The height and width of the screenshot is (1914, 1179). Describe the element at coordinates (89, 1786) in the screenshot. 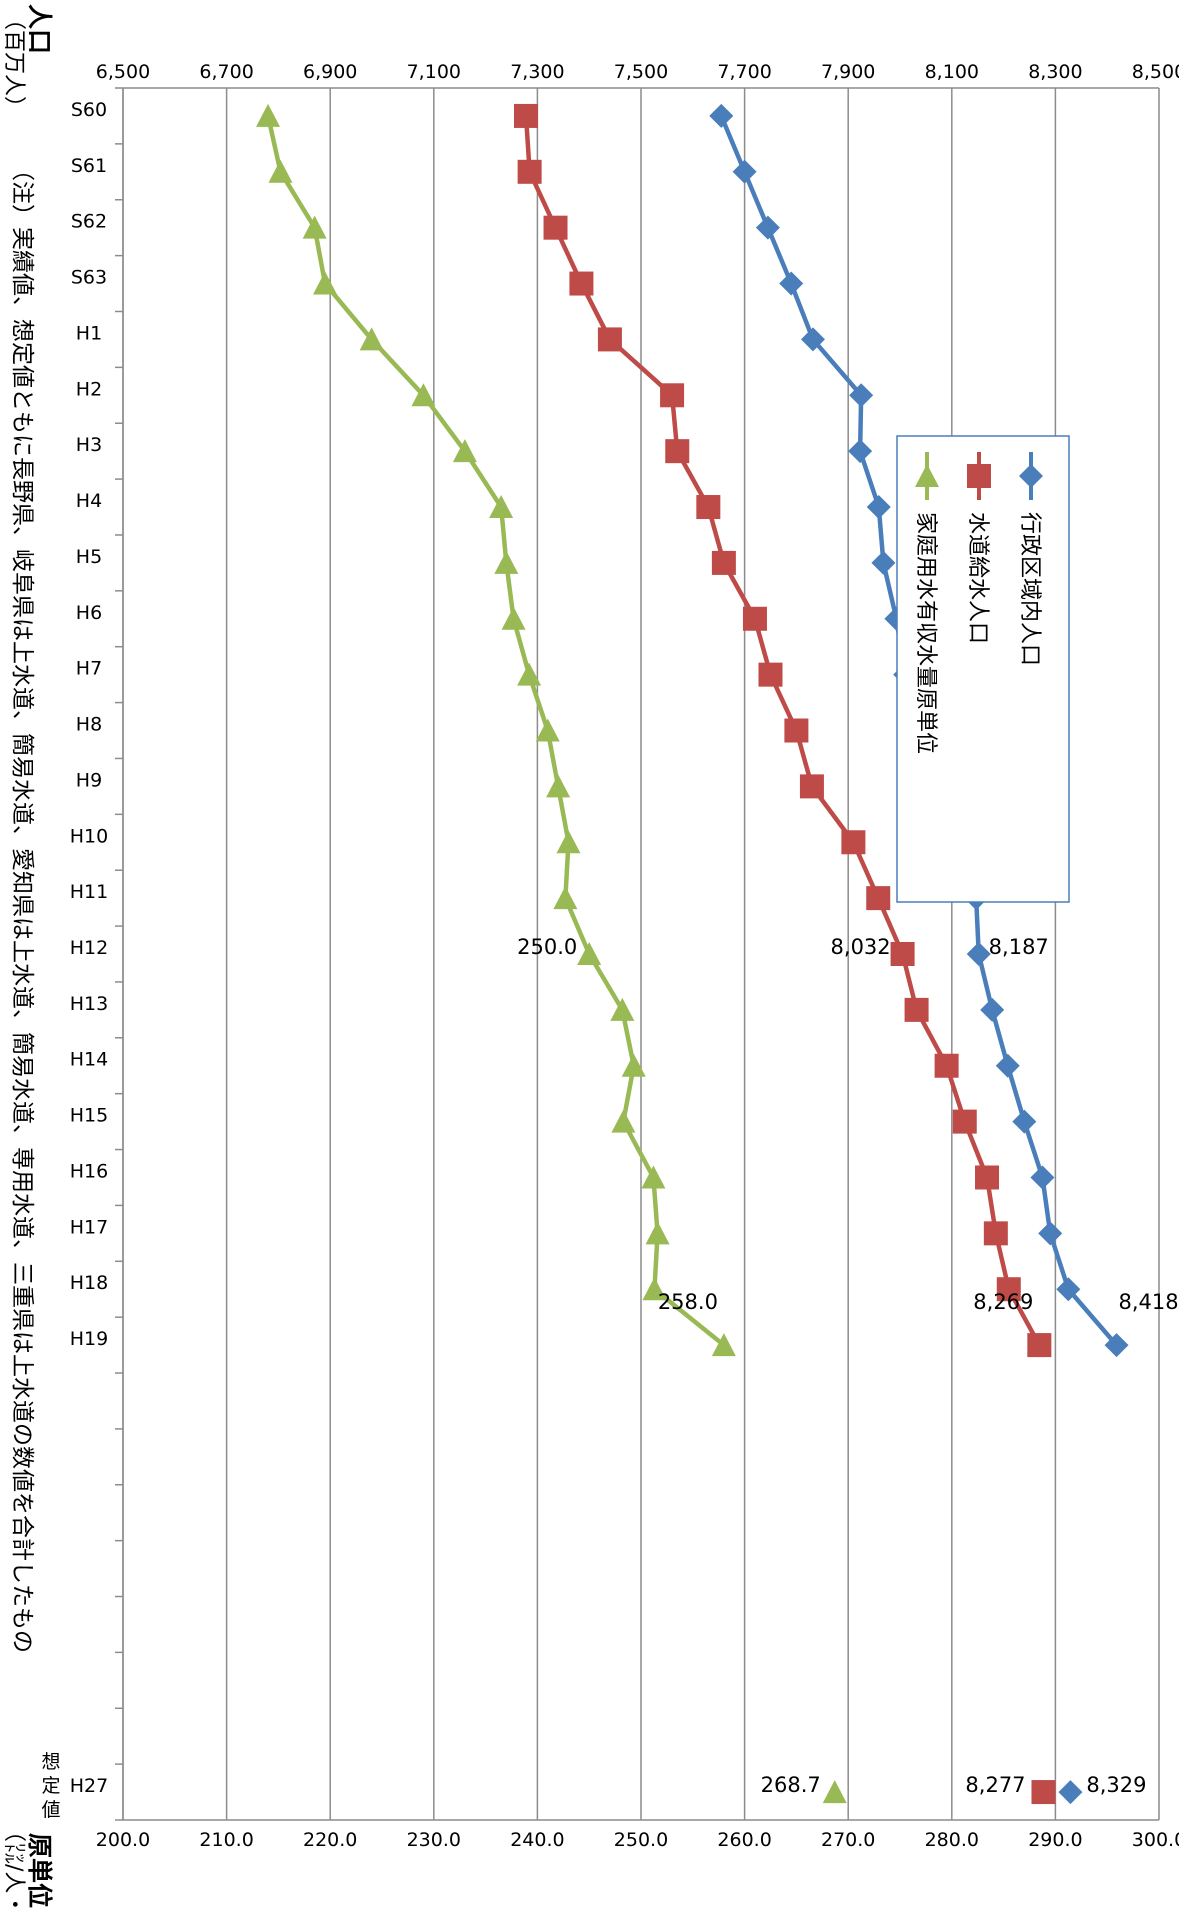

I see `x-tick-label: H27` at that location.